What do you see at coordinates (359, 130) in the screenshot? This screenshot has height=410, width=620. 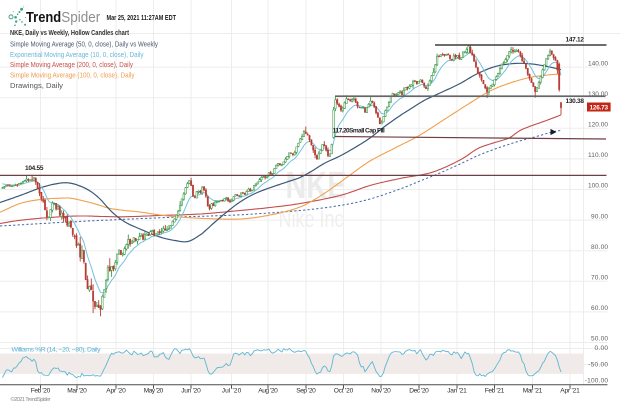 I see `svg-text: 117.20Small Cap Fill` at bounding box center [359, 130].